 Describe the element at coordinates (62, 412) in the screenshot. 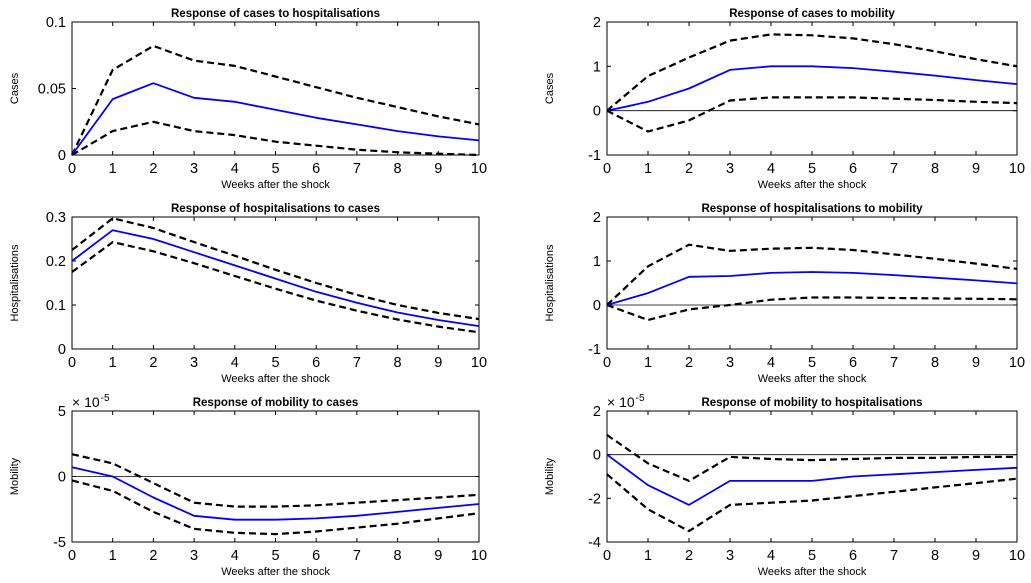

I see `y-tick-label: 5` at that location.